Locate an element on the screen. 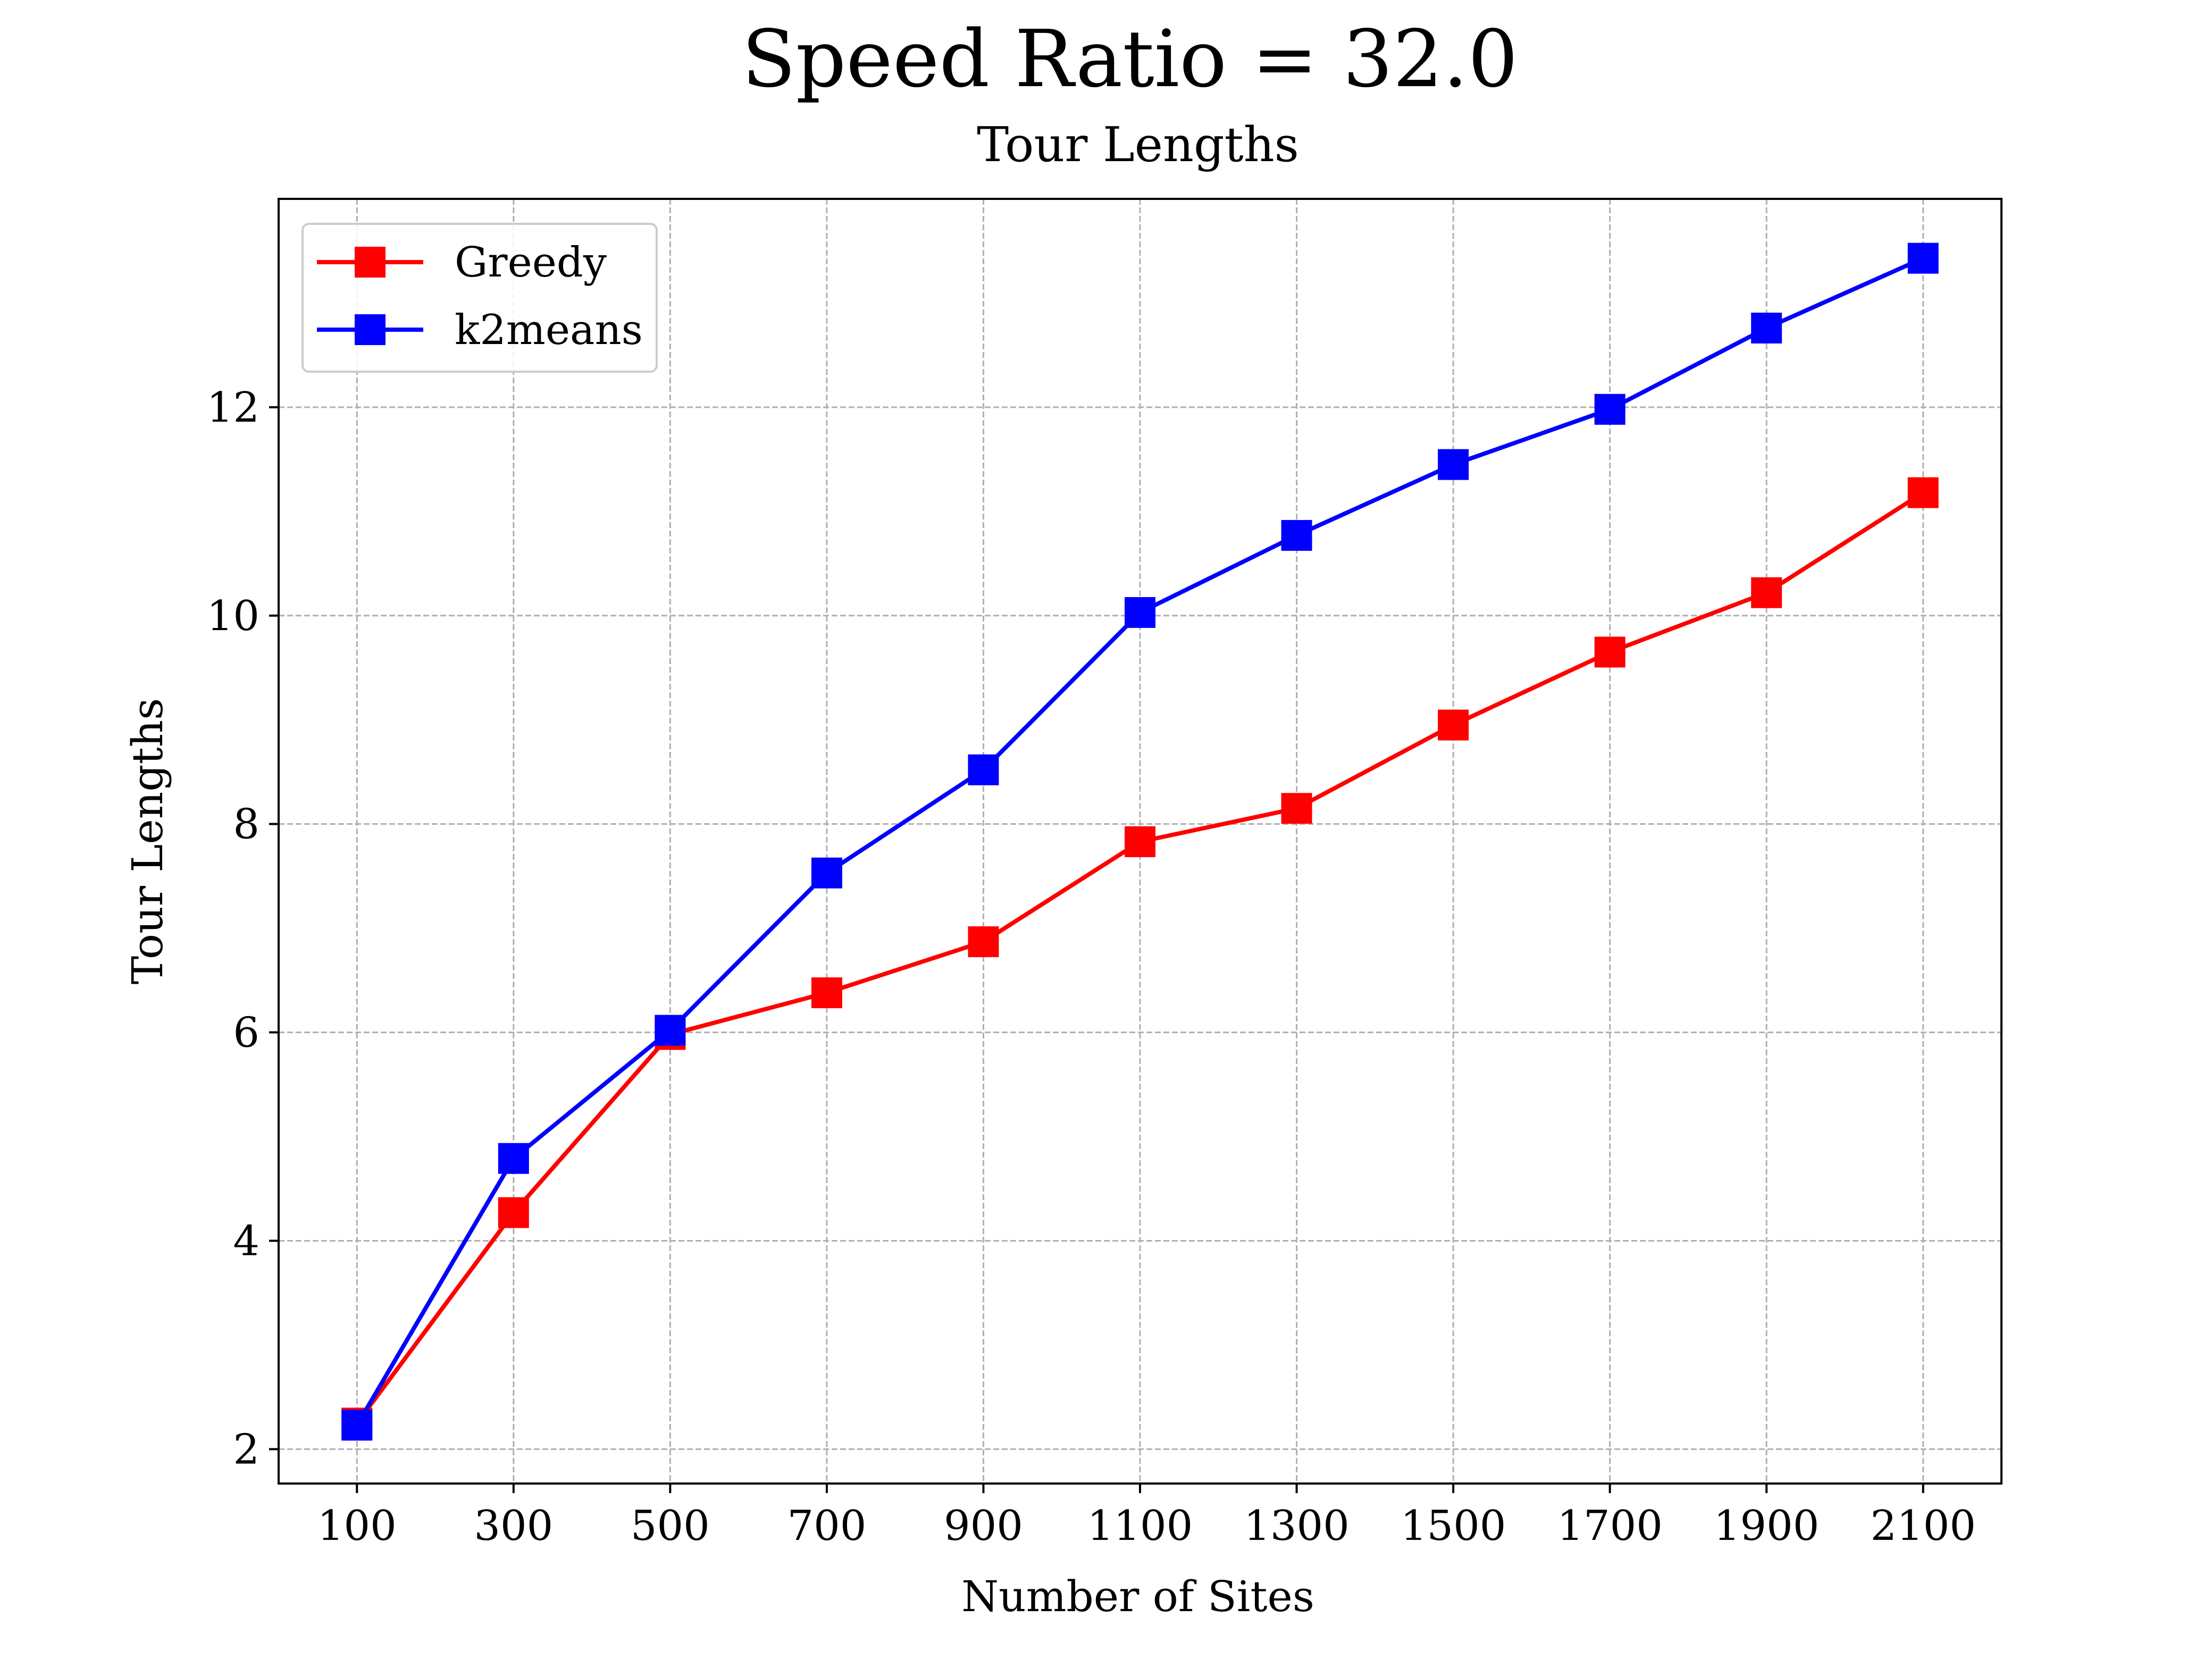  x-tick-label: 1500 is located at coordinates (1453, 1526).